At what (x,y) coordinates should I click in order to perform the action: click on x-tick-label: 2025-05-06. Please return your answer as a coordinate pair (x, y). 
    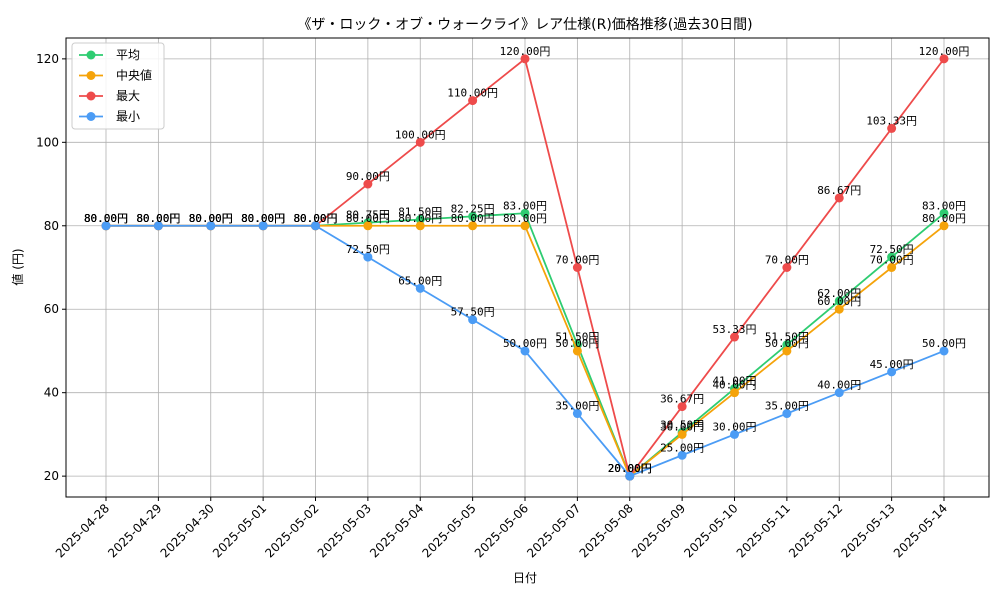
    Looking at the image, I should click on (501, 530).